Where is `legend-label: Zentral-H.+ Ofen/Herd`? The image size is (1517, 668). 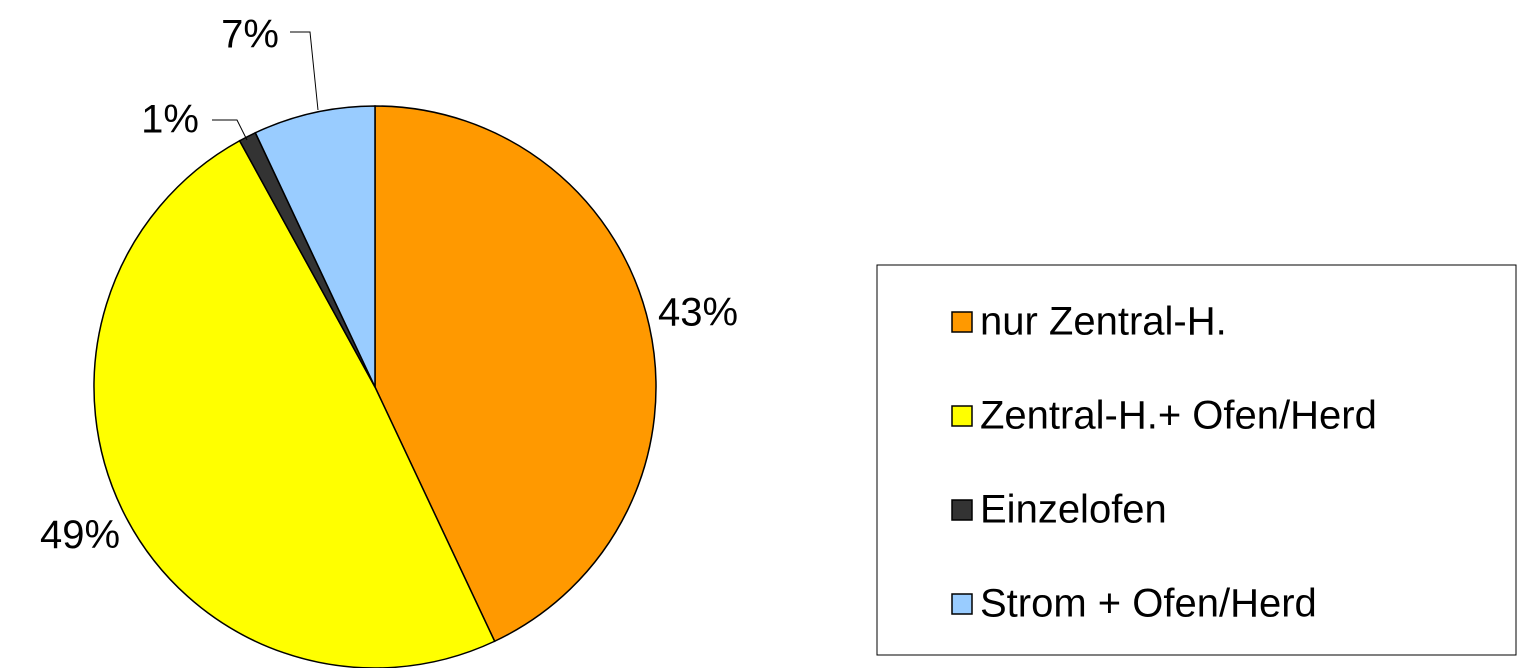 legend-label: Zentral-H.+ Ofen/Herd is located at coordinates (1178, 416).